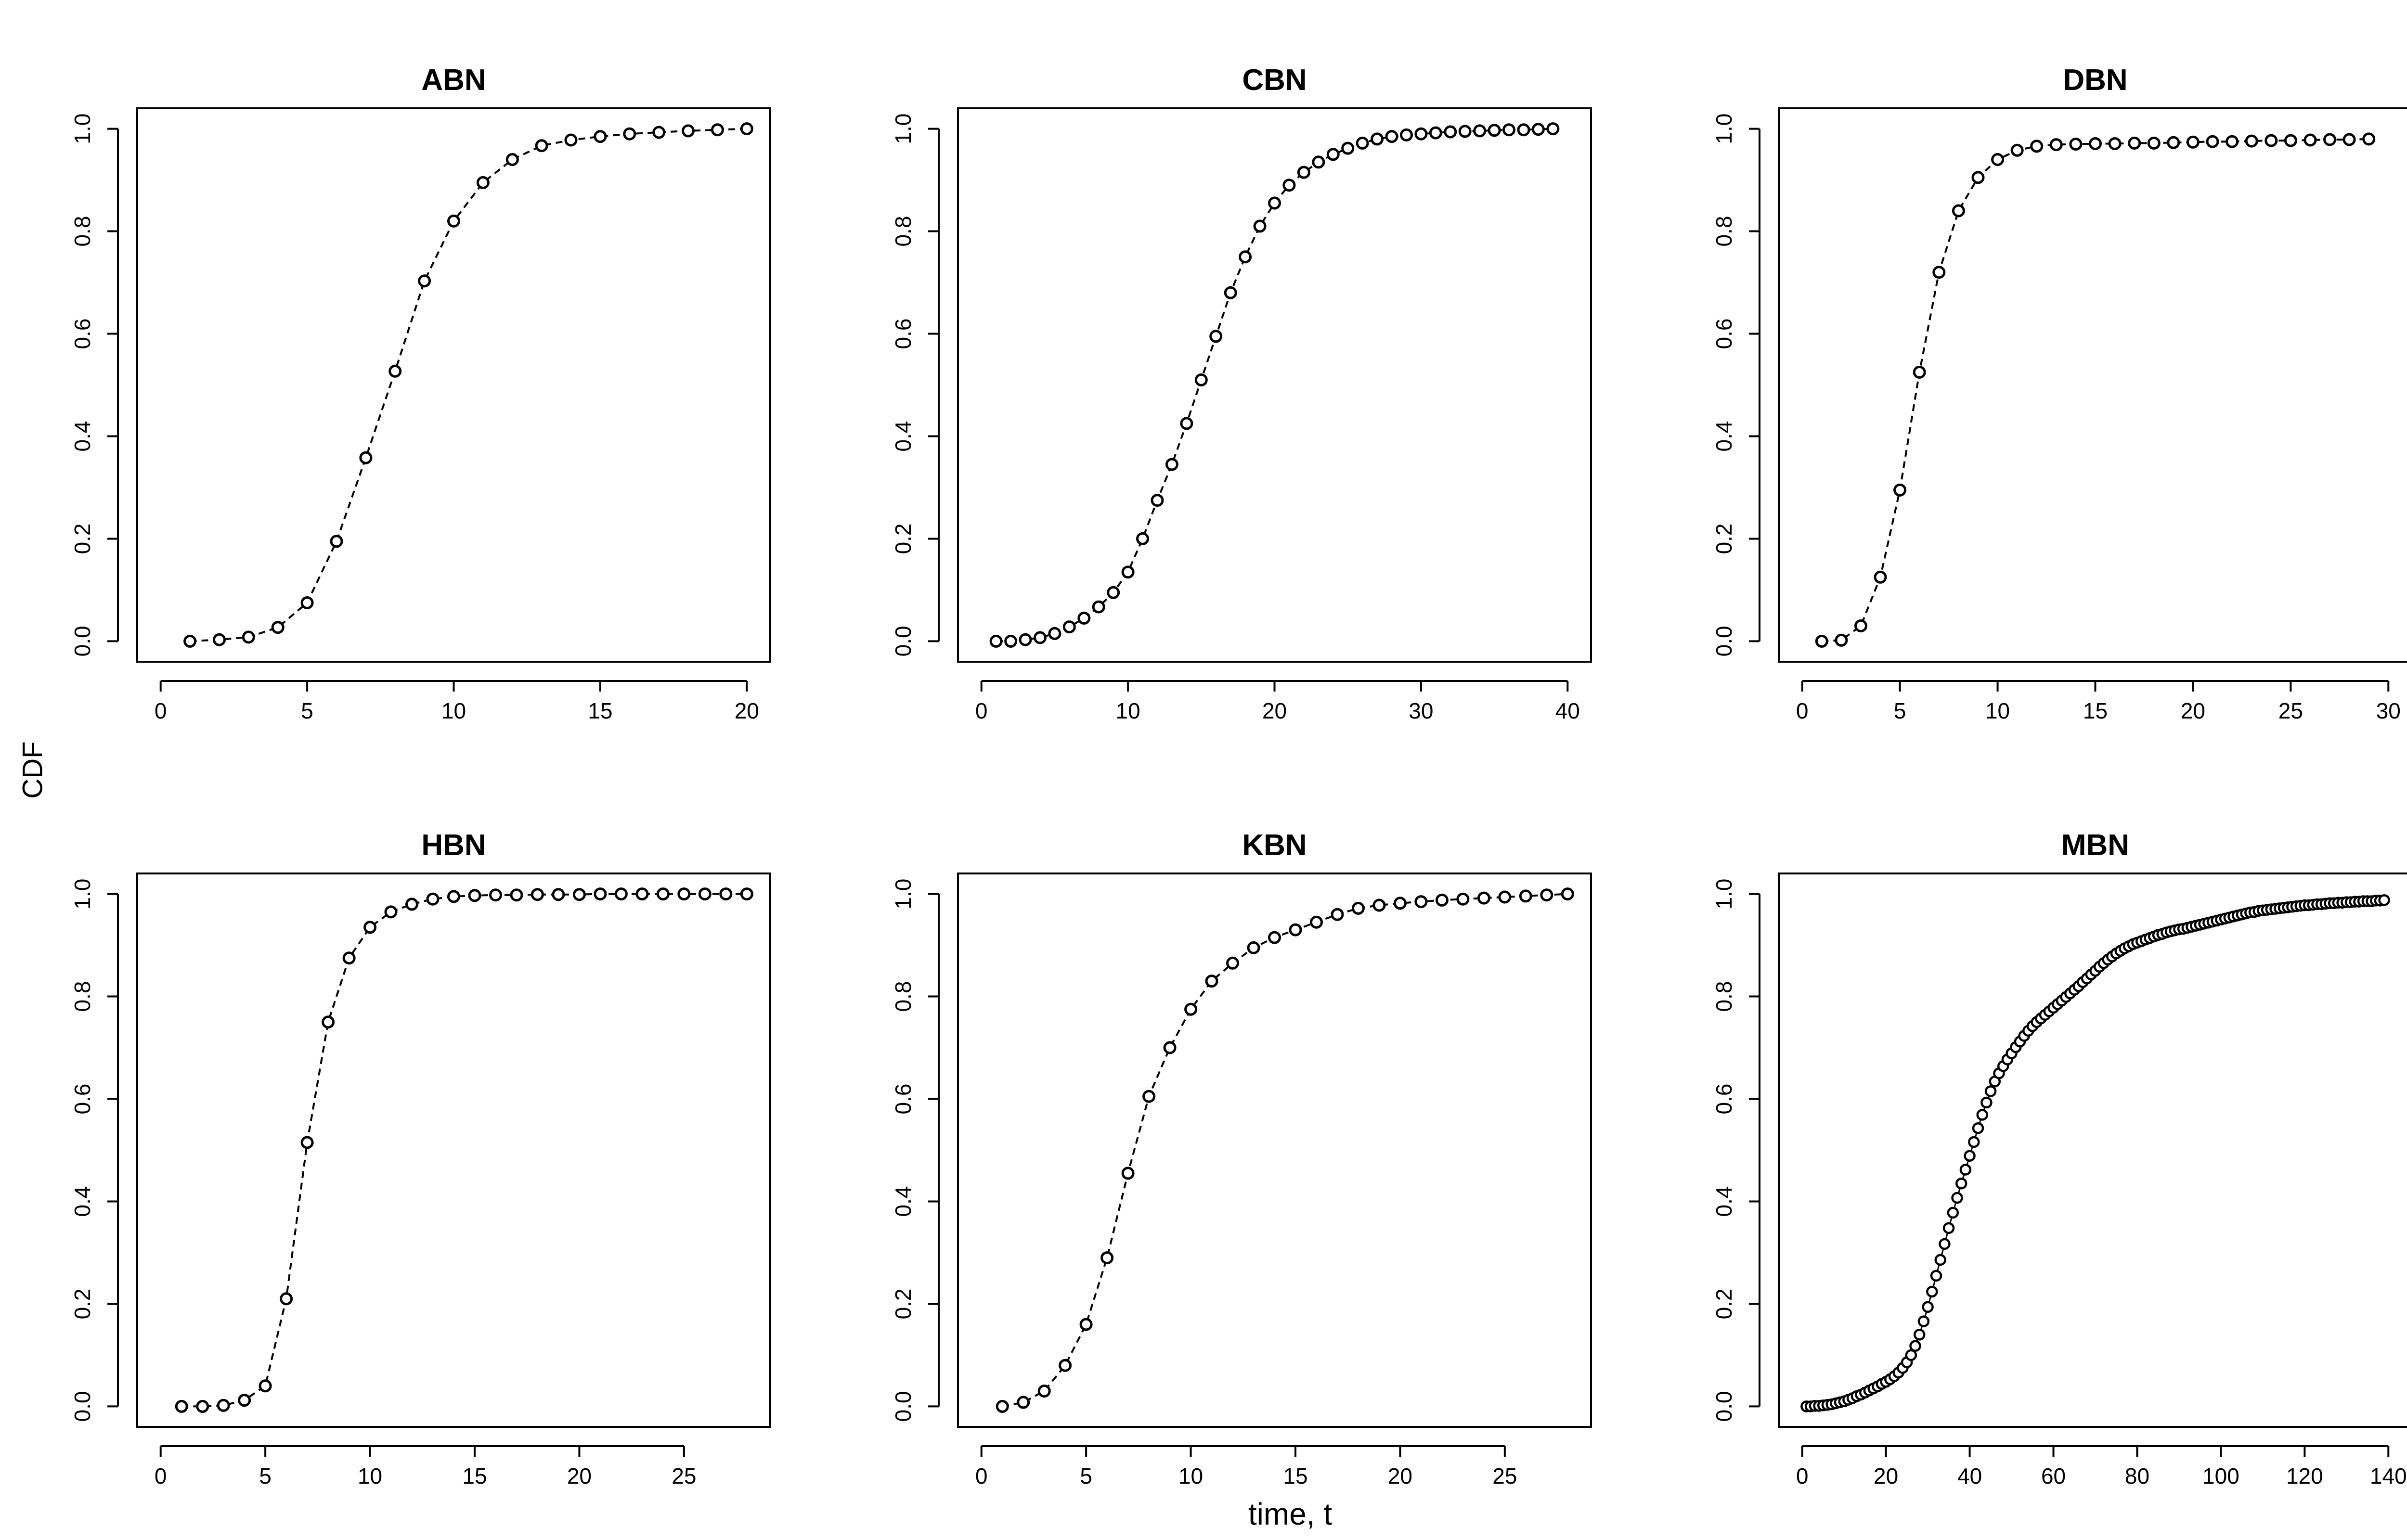  Describe the element at coordinates (464, 1150) in the screenshot. I see `series-line` at that location.